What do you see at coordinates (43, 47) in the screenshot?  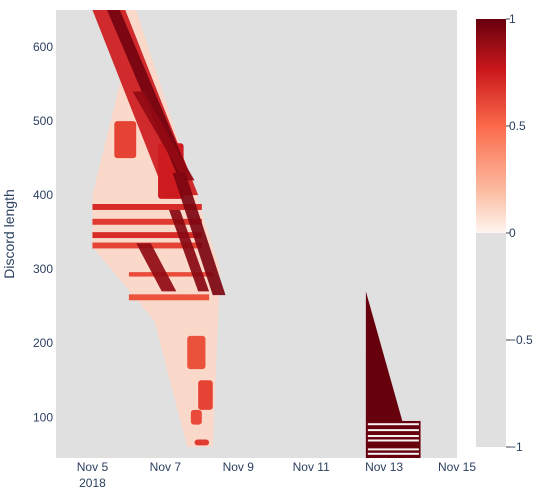 I see `y-tick-label-5: 600` at bounding box center [43, 47].